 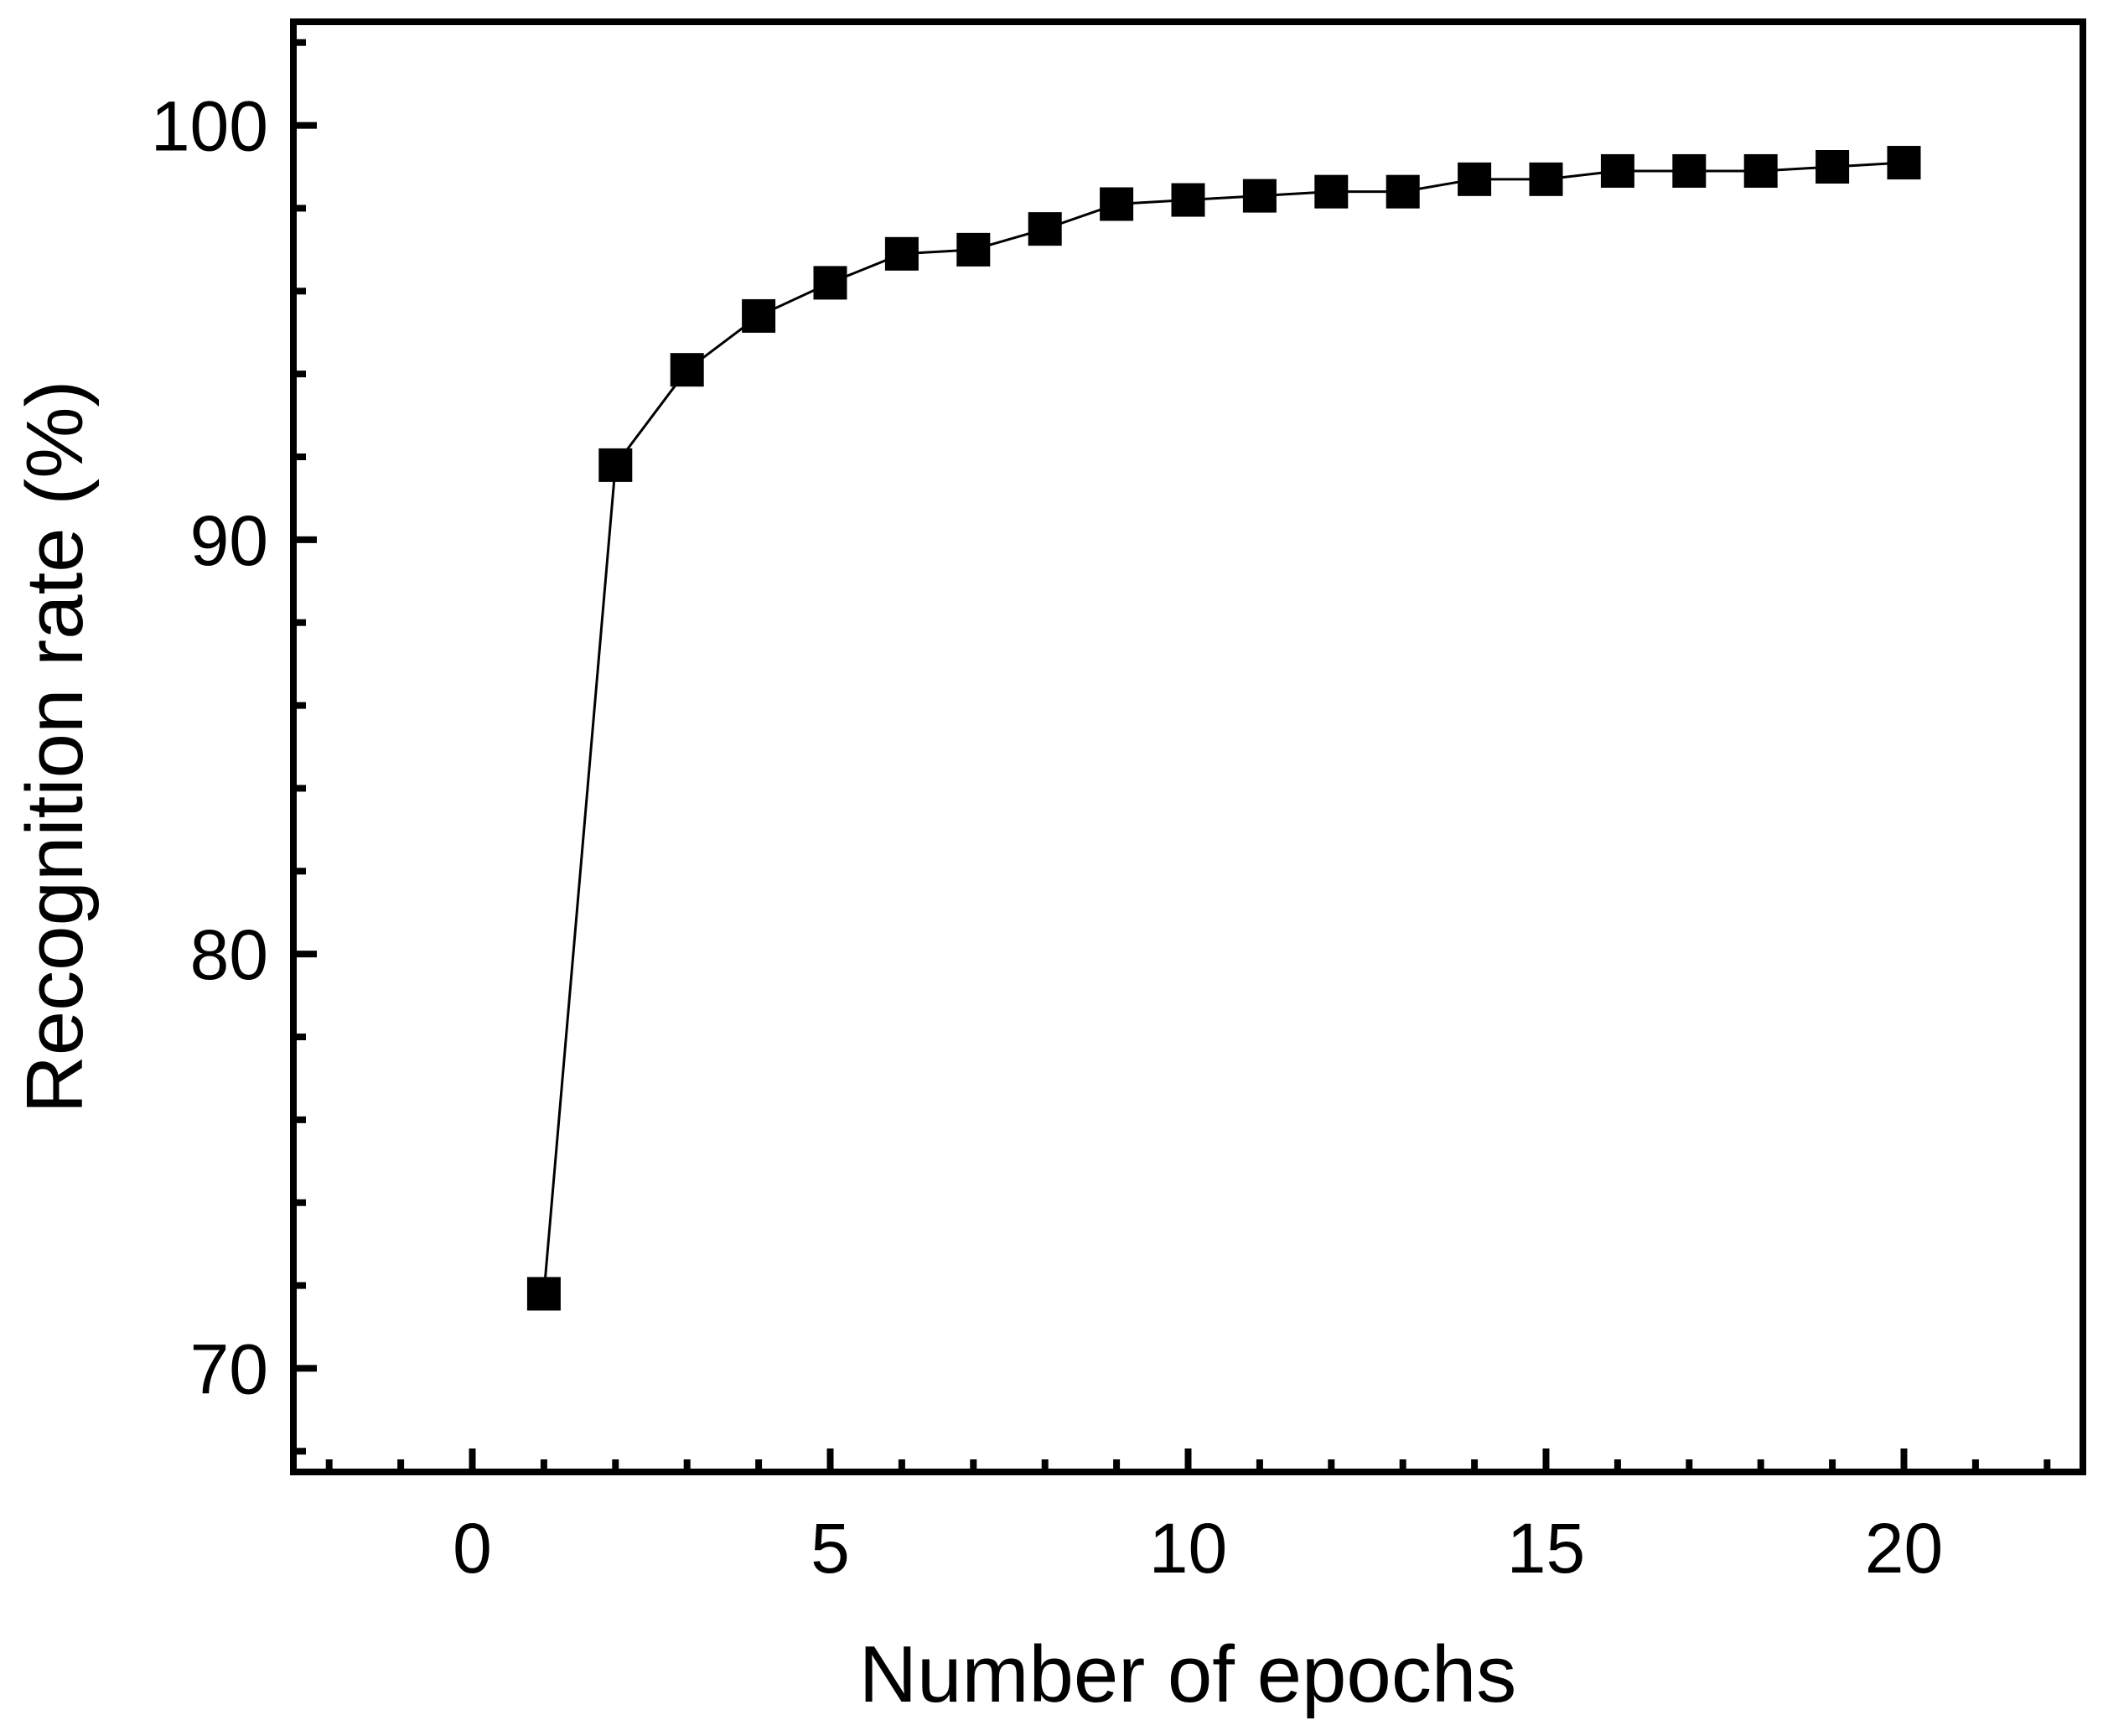 What do you see at coordinates (229, 1368) in the screenshot?
I see `y-tick-label: 70` at bounding box center [229, 1368].